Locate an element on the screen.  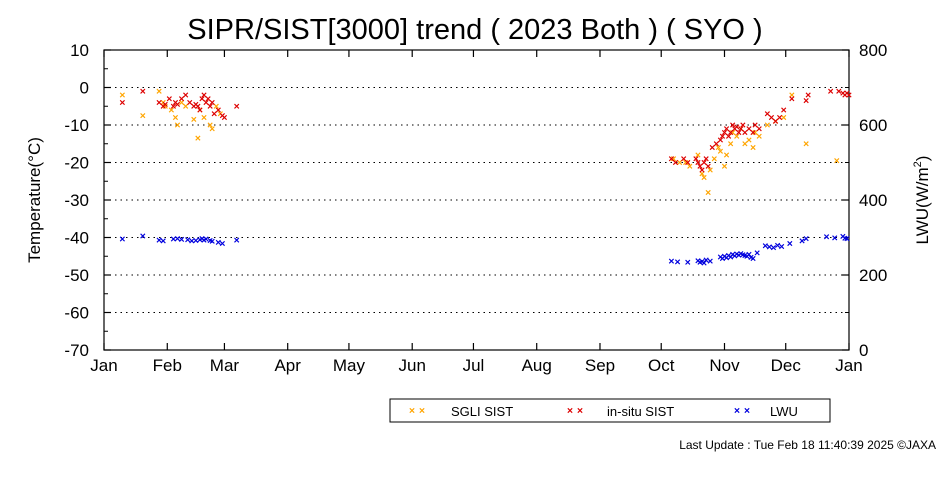
x-tick-label: Mar is located at coordinates (225, 365).